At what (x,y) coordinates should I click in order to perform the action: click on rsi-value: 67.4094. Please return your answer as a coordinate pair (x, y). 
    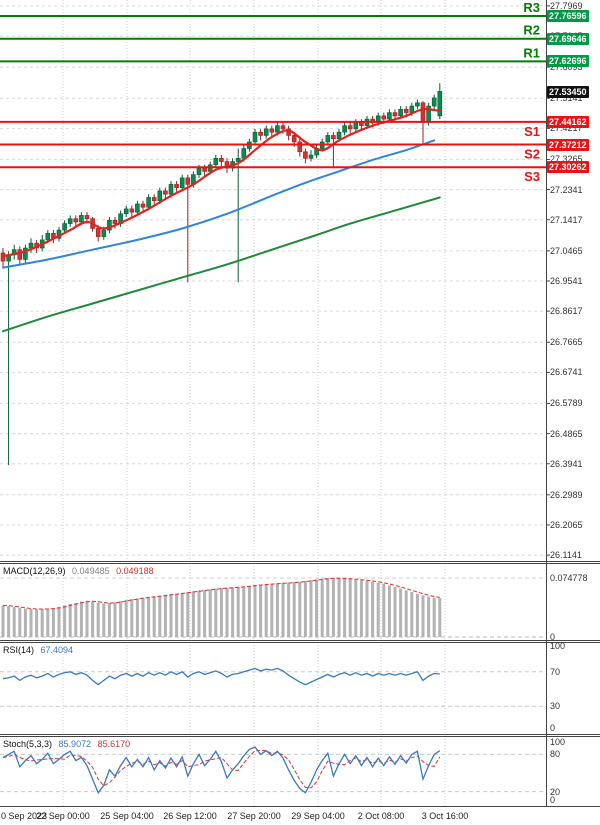
    Looking at the image, I should click on (57, 650).